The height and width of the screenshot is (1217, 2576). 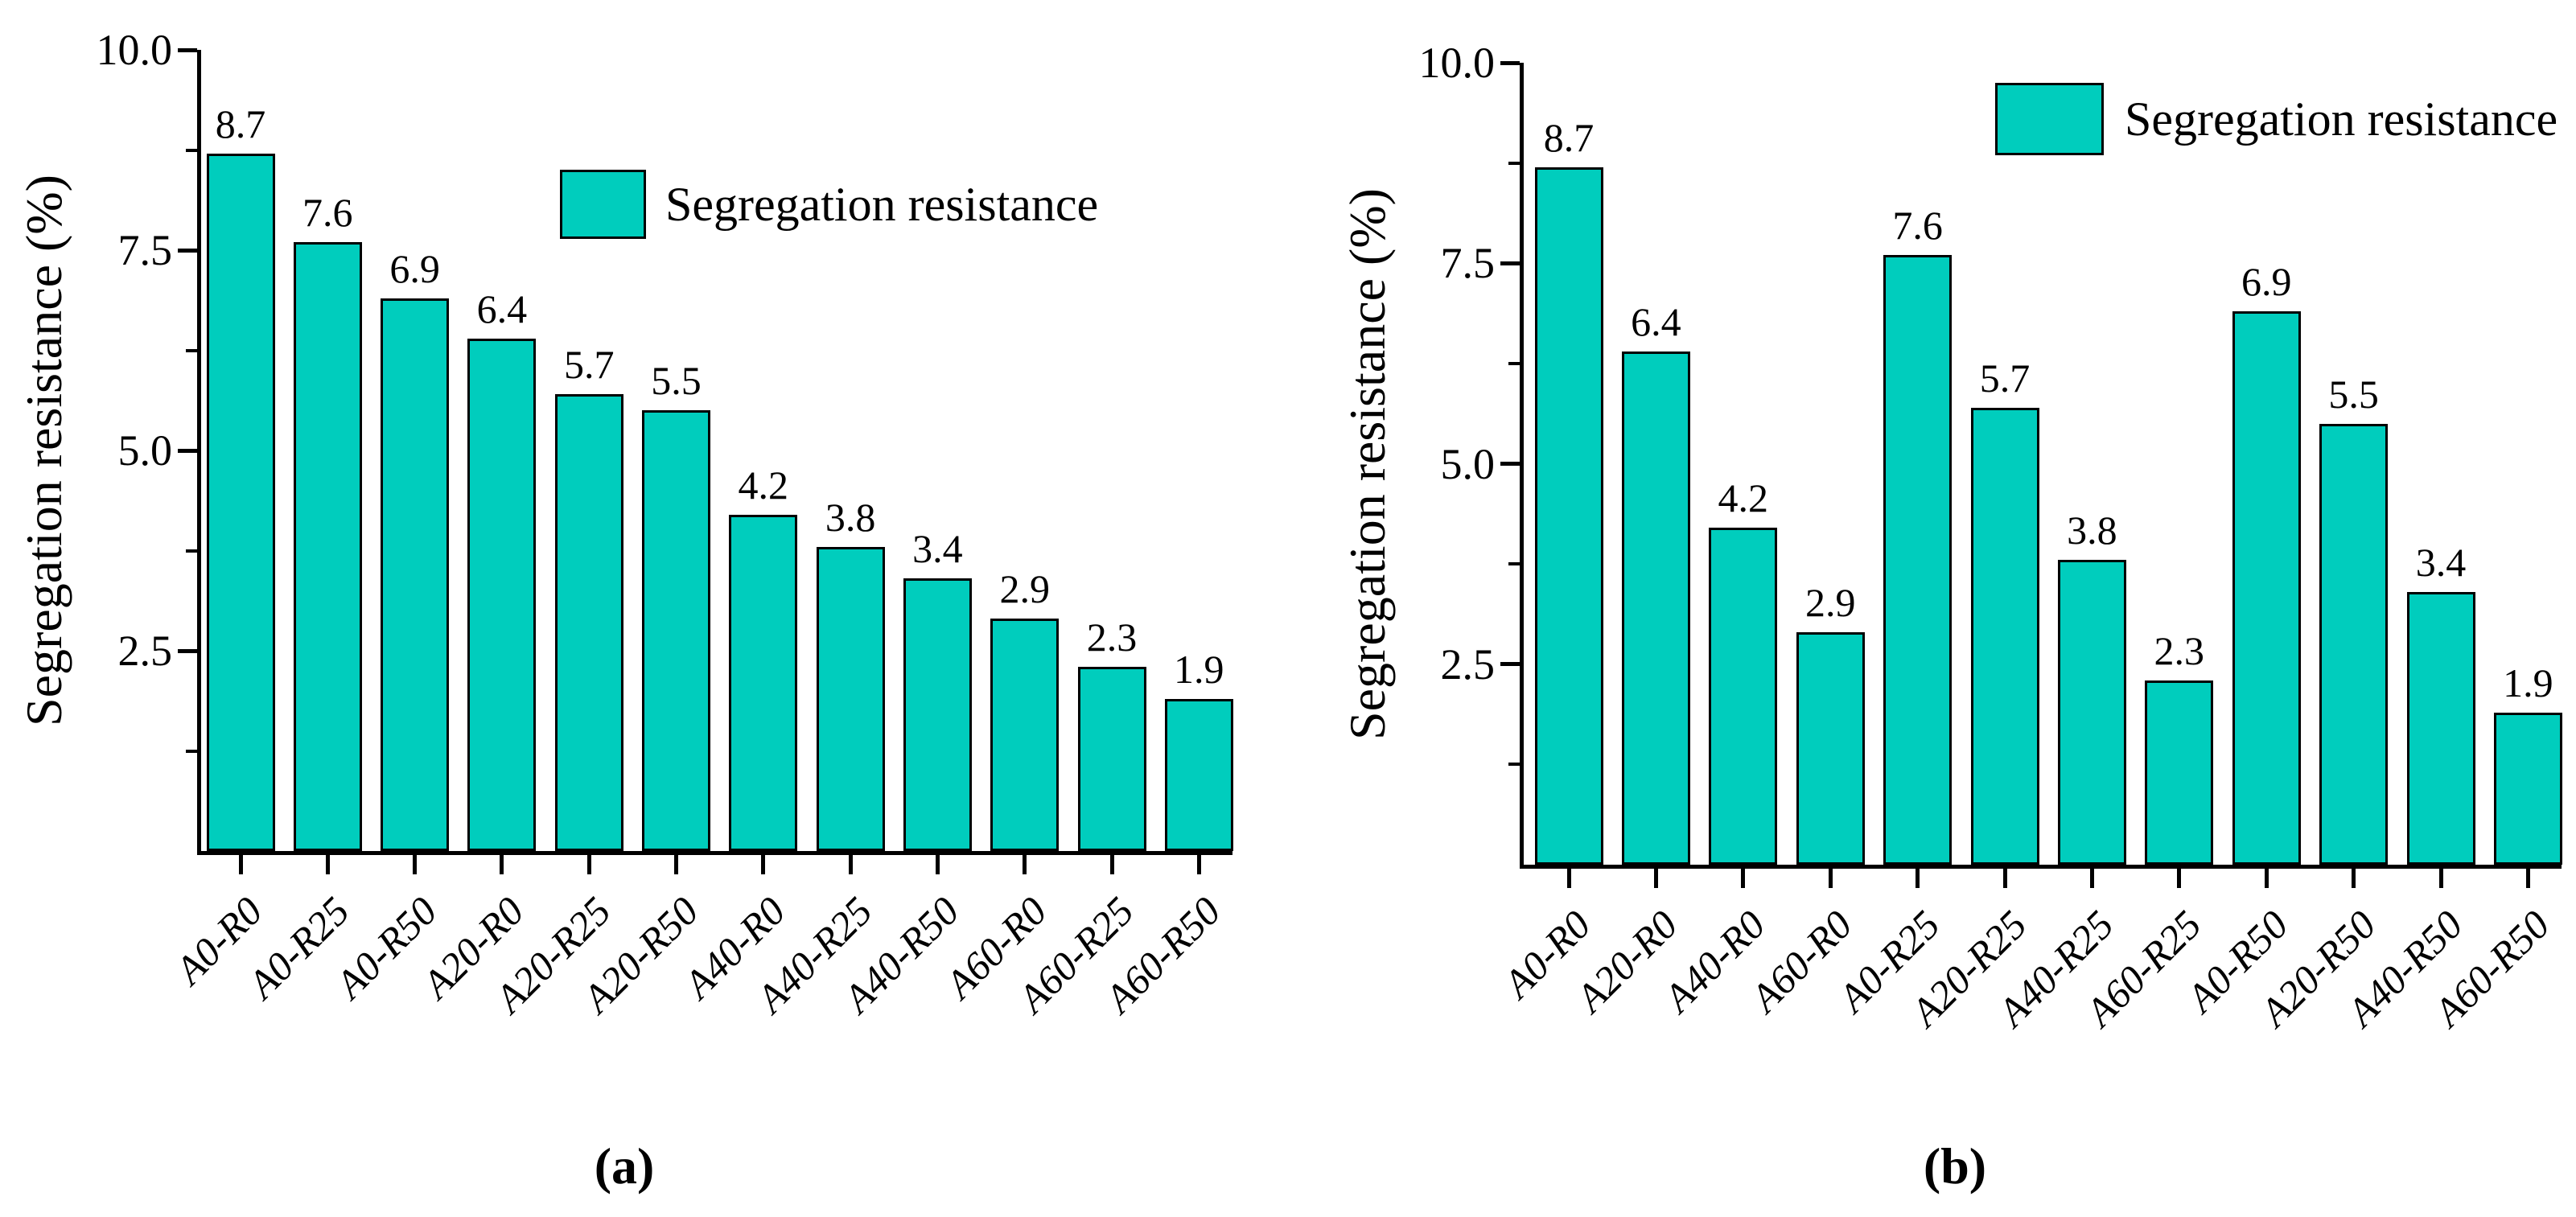 What do you see at coordinates (624, 1165) in the screenshot?
I see `subfigure-caption: (a)` at bounding box center [624, 1165].